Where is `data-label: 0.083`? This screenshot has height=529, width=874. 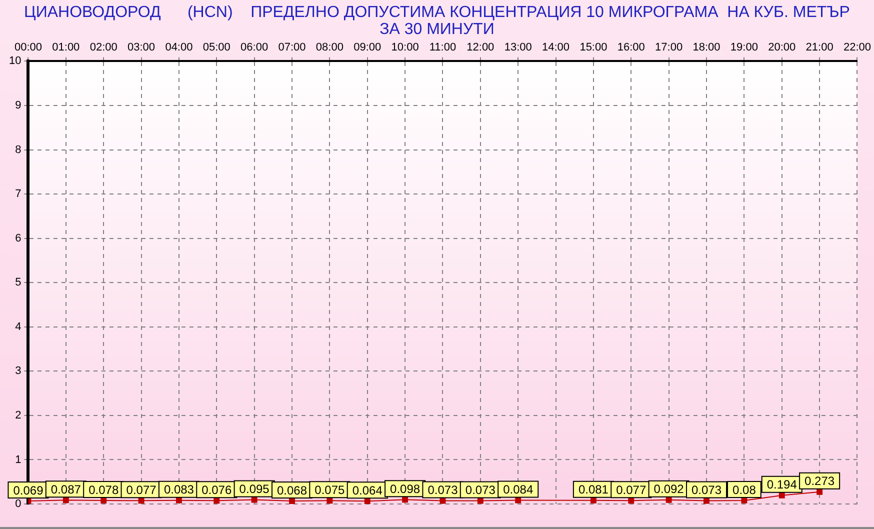
data-label: 0.083 is located at coordinates (179, 489).